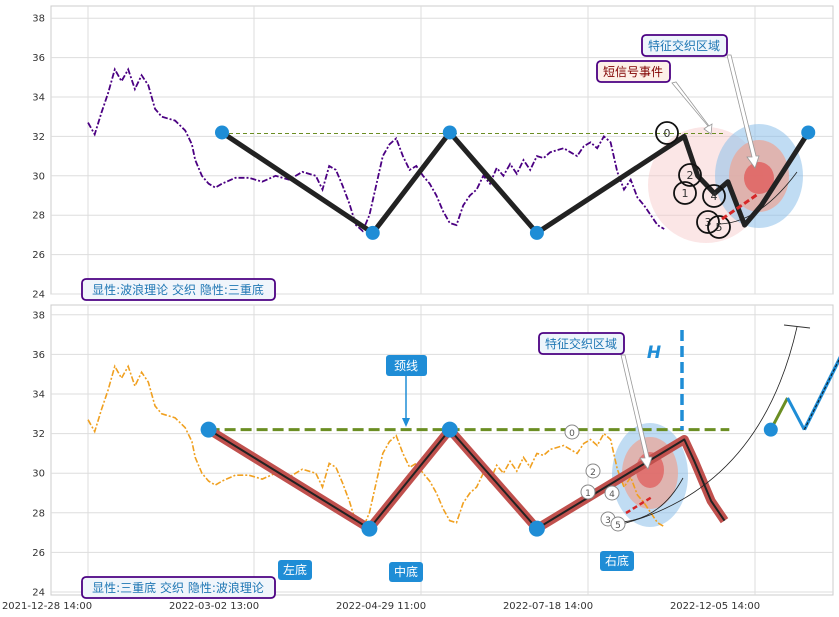 The height and width of the screenshot is (617, 839). Describe the element at coordinates (38, 98) in the screenshot. I see `top-ytick: 34` at that location.